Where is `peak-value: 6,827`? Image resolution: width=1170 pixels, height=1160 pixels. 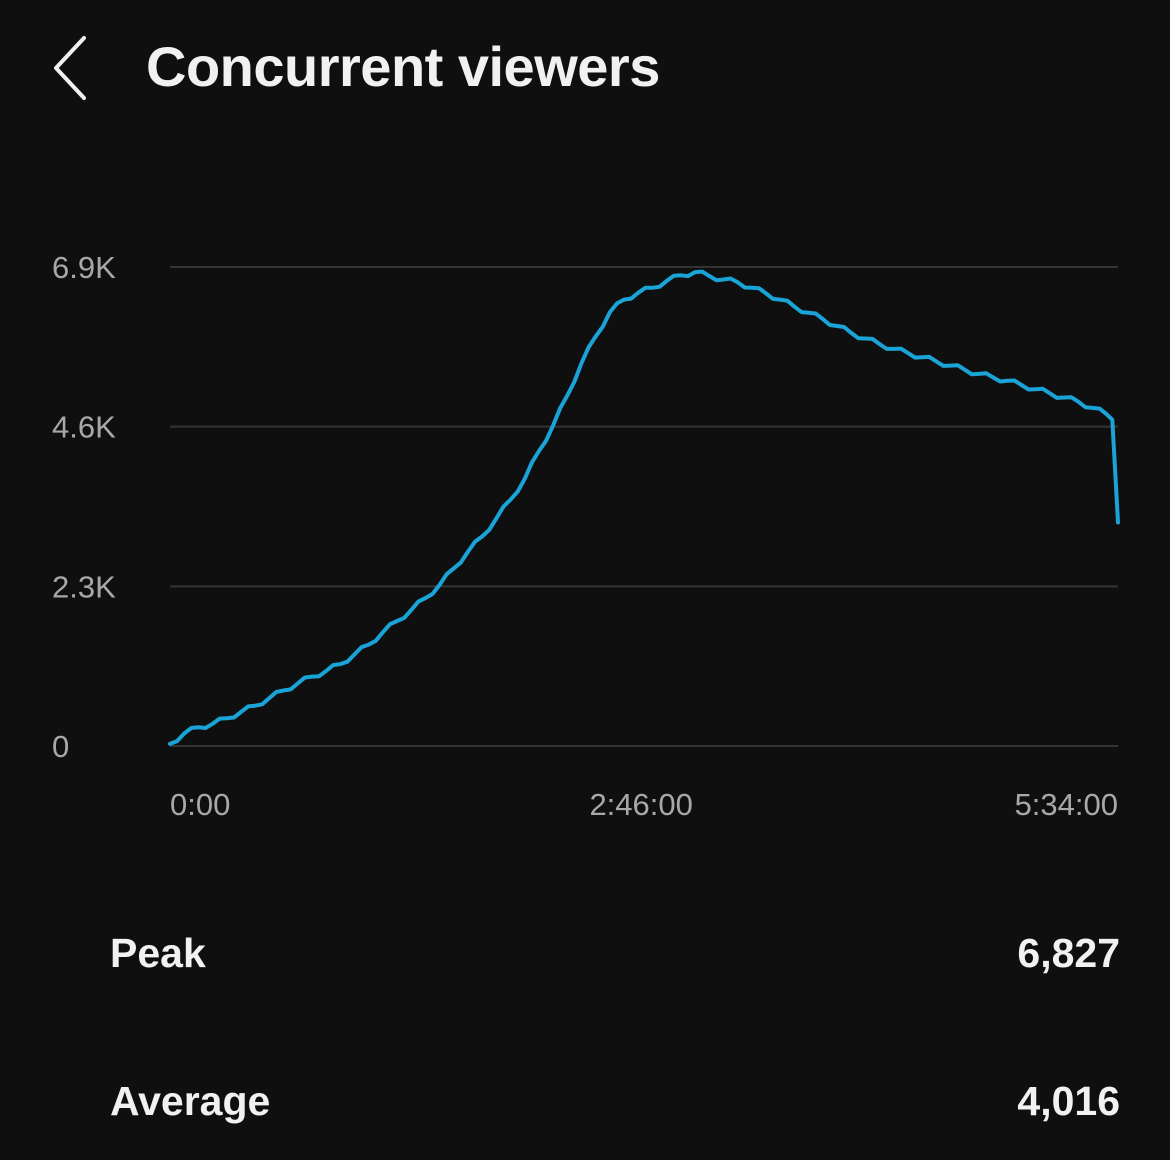
peak-value: 6,827 is located at coordinates (1068, 953).